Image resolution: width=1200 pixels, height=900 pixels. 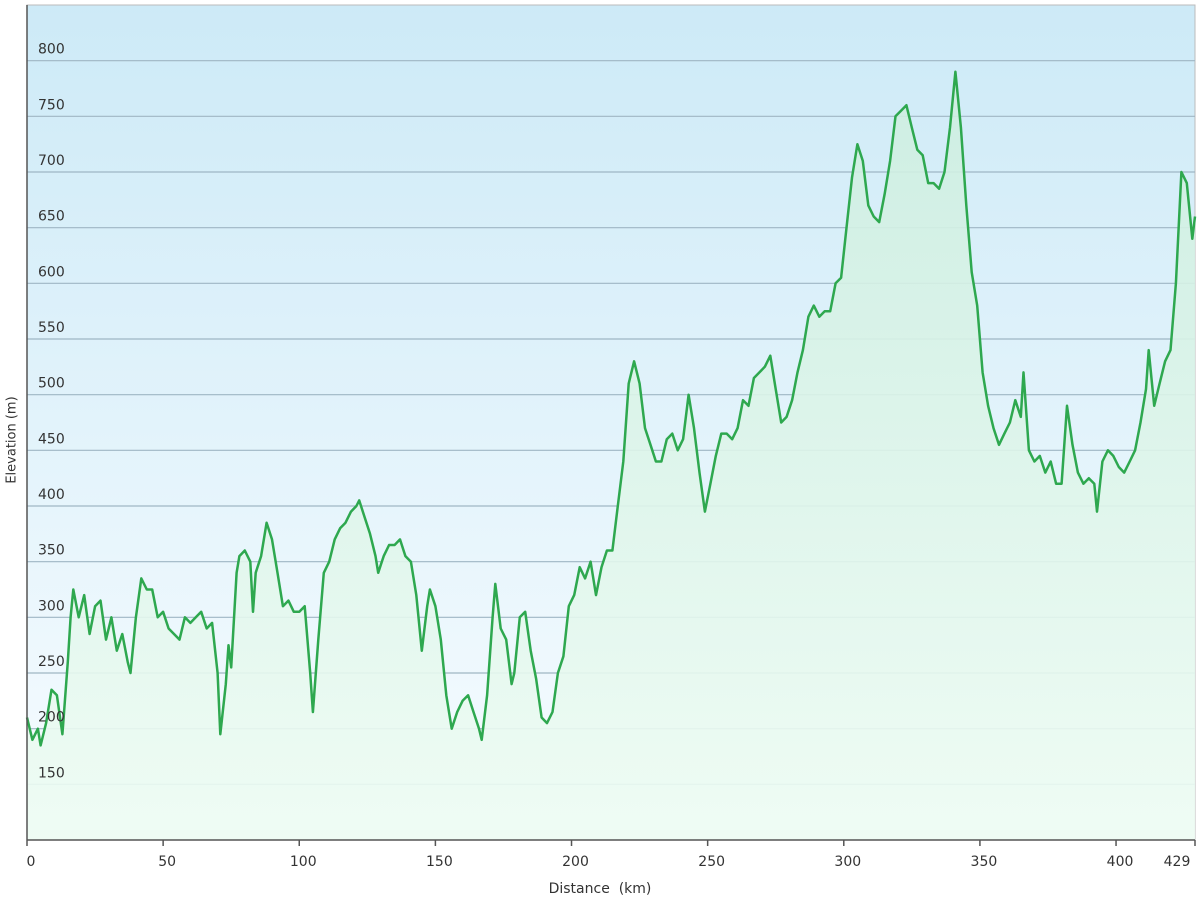 What do you see at coordinates (51, 328) in the screenshot?
I see `y-tick-label: 550` at bounding box center [51, 328].